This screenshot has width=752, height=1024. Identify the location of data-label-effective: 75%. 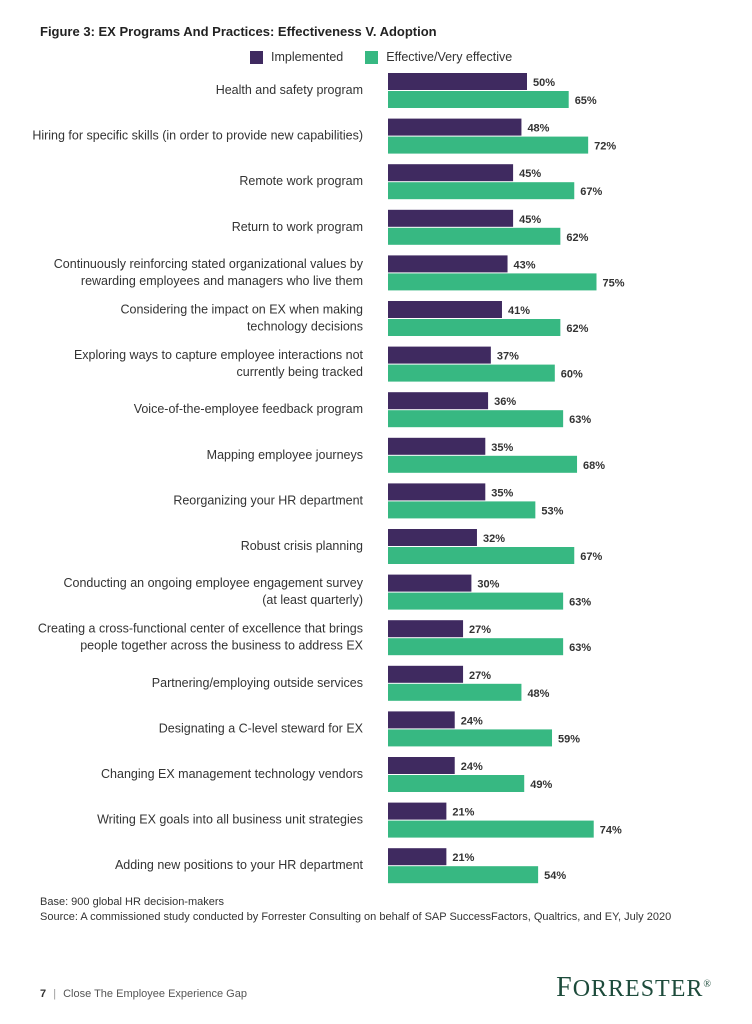
(614, 283).